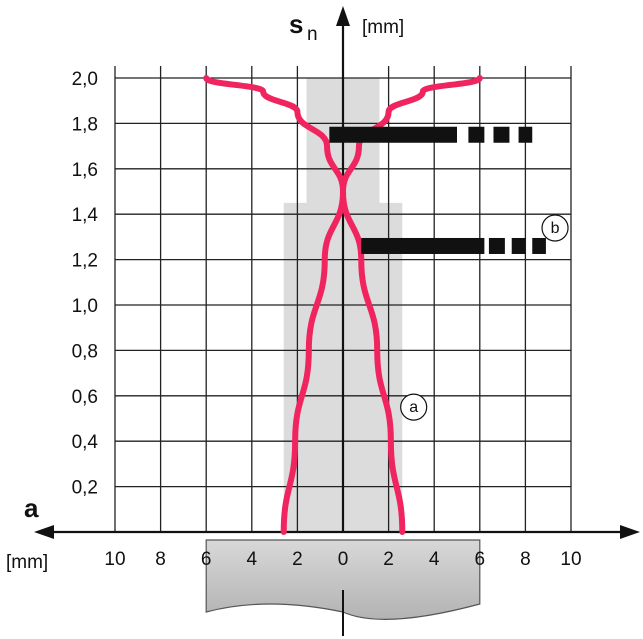  I want to click on curve-marker-circle, so click(414, 407).